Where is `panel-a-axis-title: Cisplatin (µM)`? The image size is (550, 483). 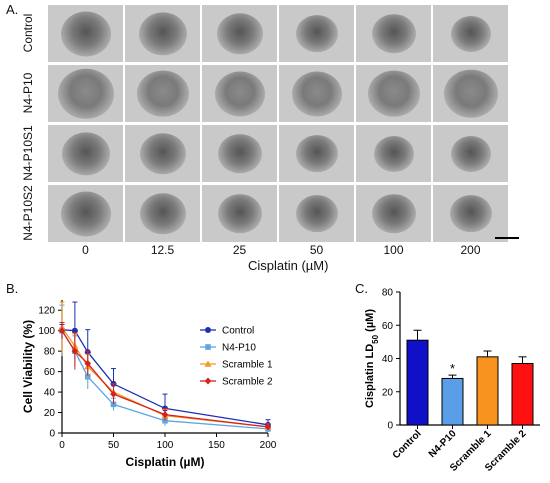 panel-a-axis-title: Cisplatin (µM) is located at coordinates (288, 265).